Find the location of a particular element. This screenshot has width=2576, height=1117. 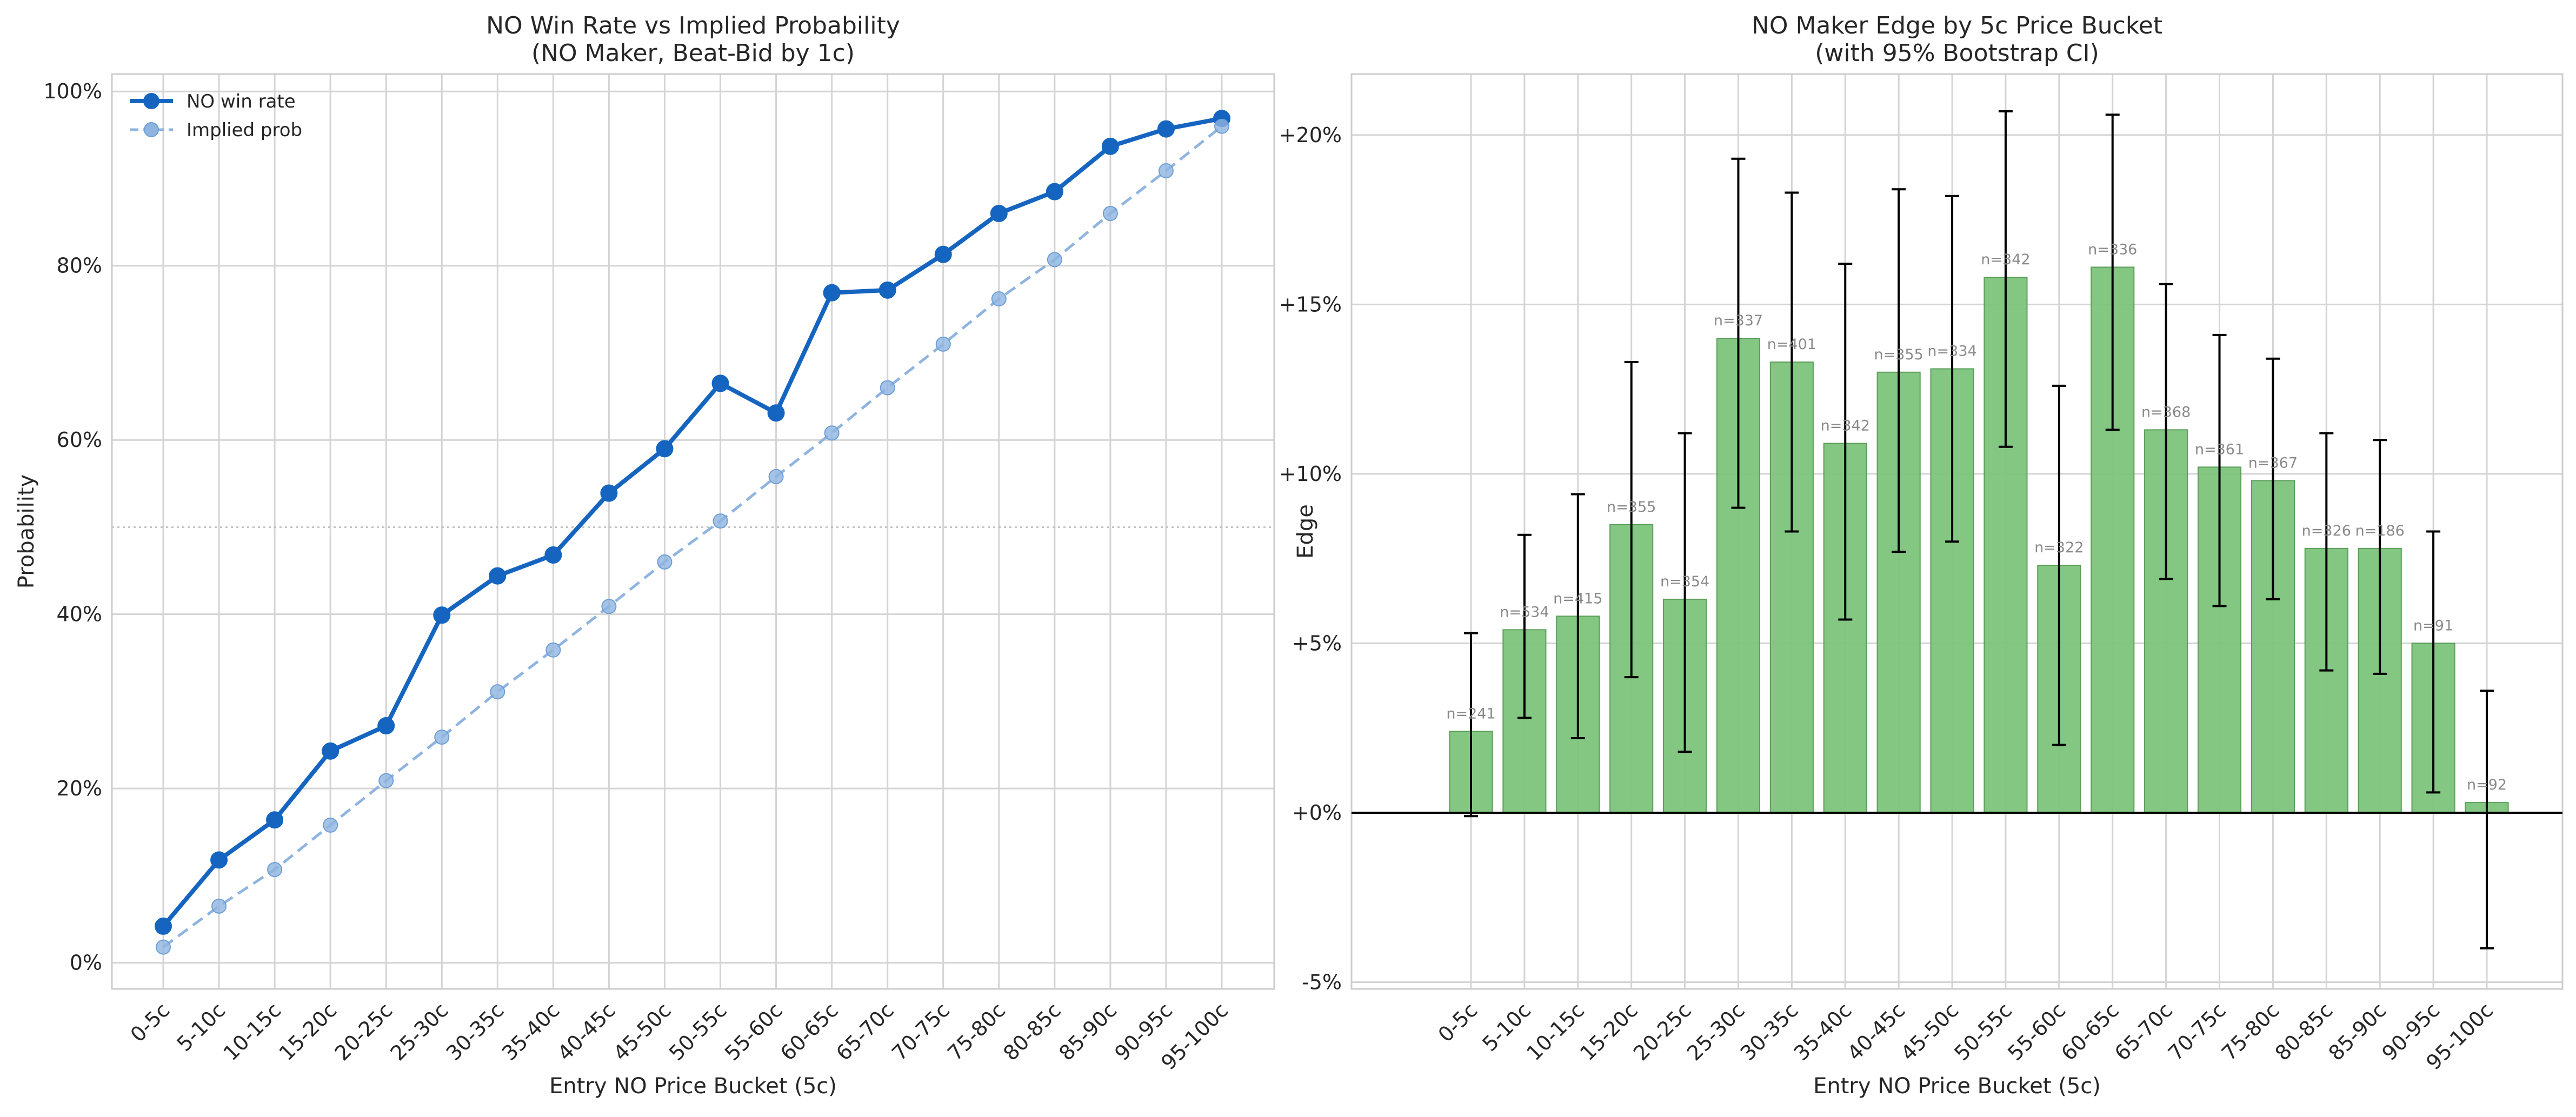

legend-marker-no-win-rate is located at coordinates (151, 101).